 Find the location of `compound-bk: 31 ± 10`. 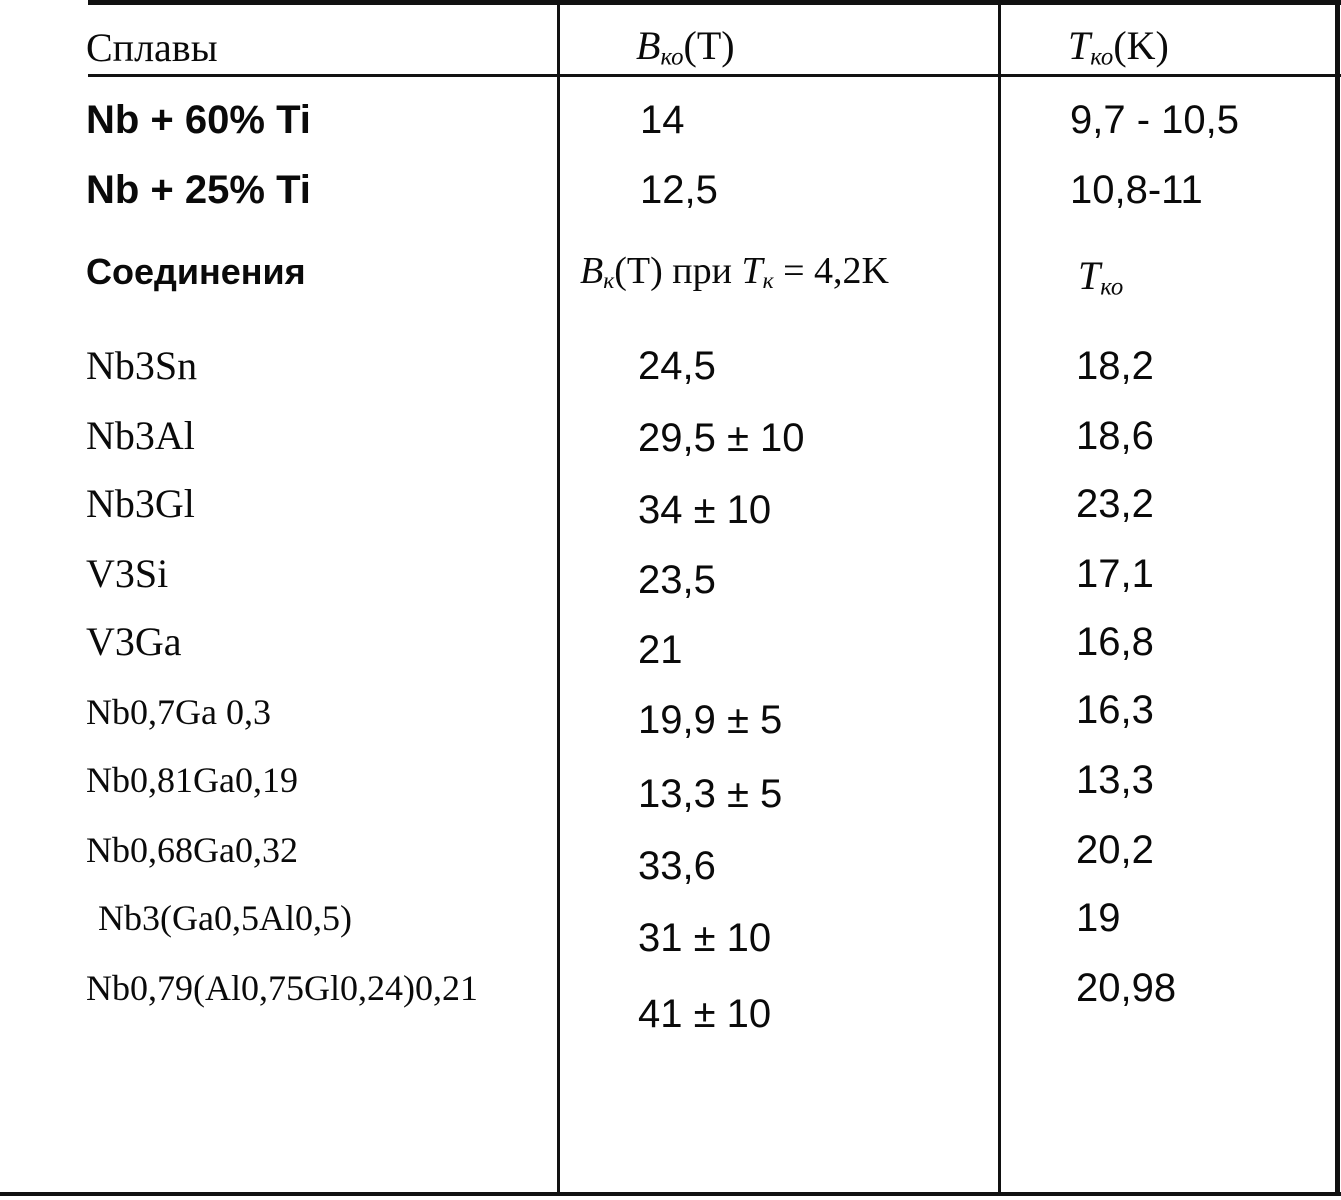

compound-bk: 31 ± 10 is located at coordinates (705, 938).